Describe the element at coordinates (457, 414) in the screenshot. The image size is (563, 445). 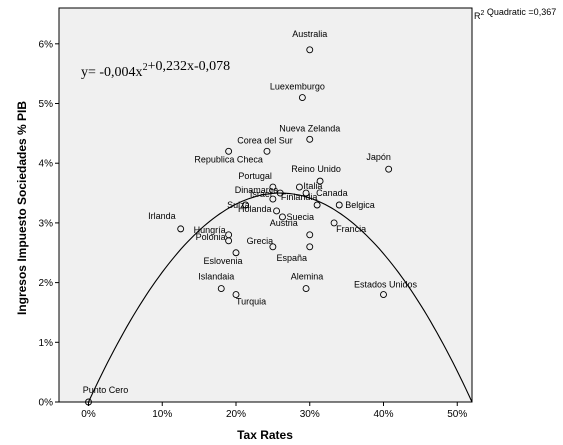
I see `x-tick-label: 50%` at that location.